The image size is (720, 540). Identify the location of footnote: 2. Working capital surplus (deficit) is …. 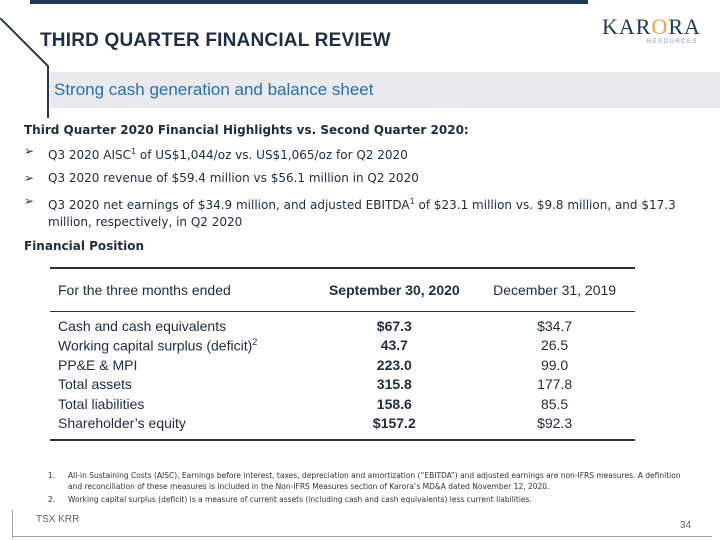
(290, 499).